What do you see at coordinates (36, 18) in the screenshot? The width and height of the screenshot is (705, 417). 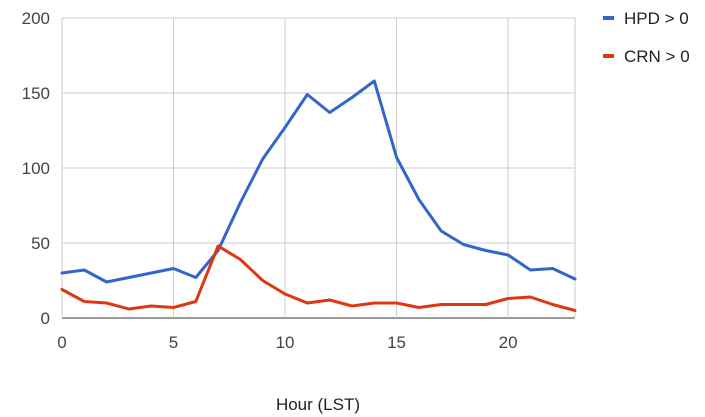 I see `y-tick-label: 200` at bounding box center [36, 18].